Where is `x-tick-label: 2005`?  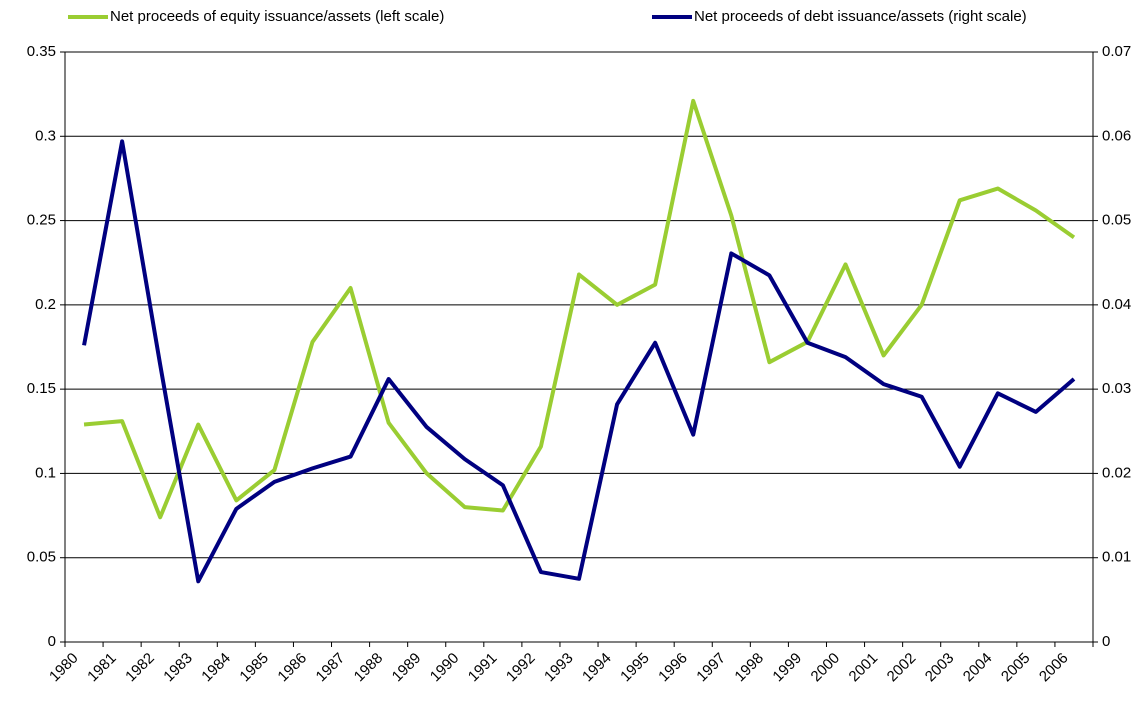
x-tick-label: 2005 is located at coordinates (1016, 668).